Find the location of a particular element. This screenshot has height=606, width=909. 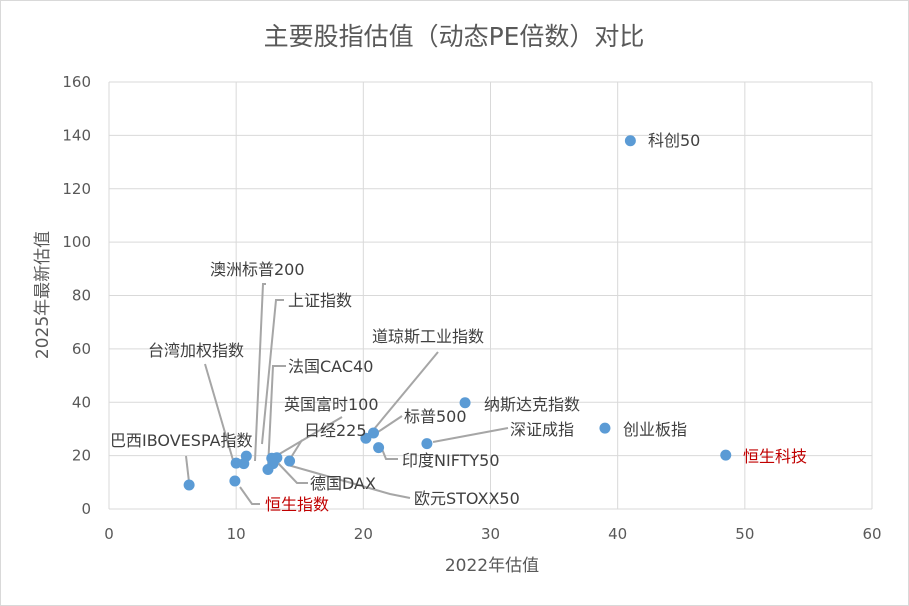

data-label: 澳洲标普200 is located at coordinates (257, 269).